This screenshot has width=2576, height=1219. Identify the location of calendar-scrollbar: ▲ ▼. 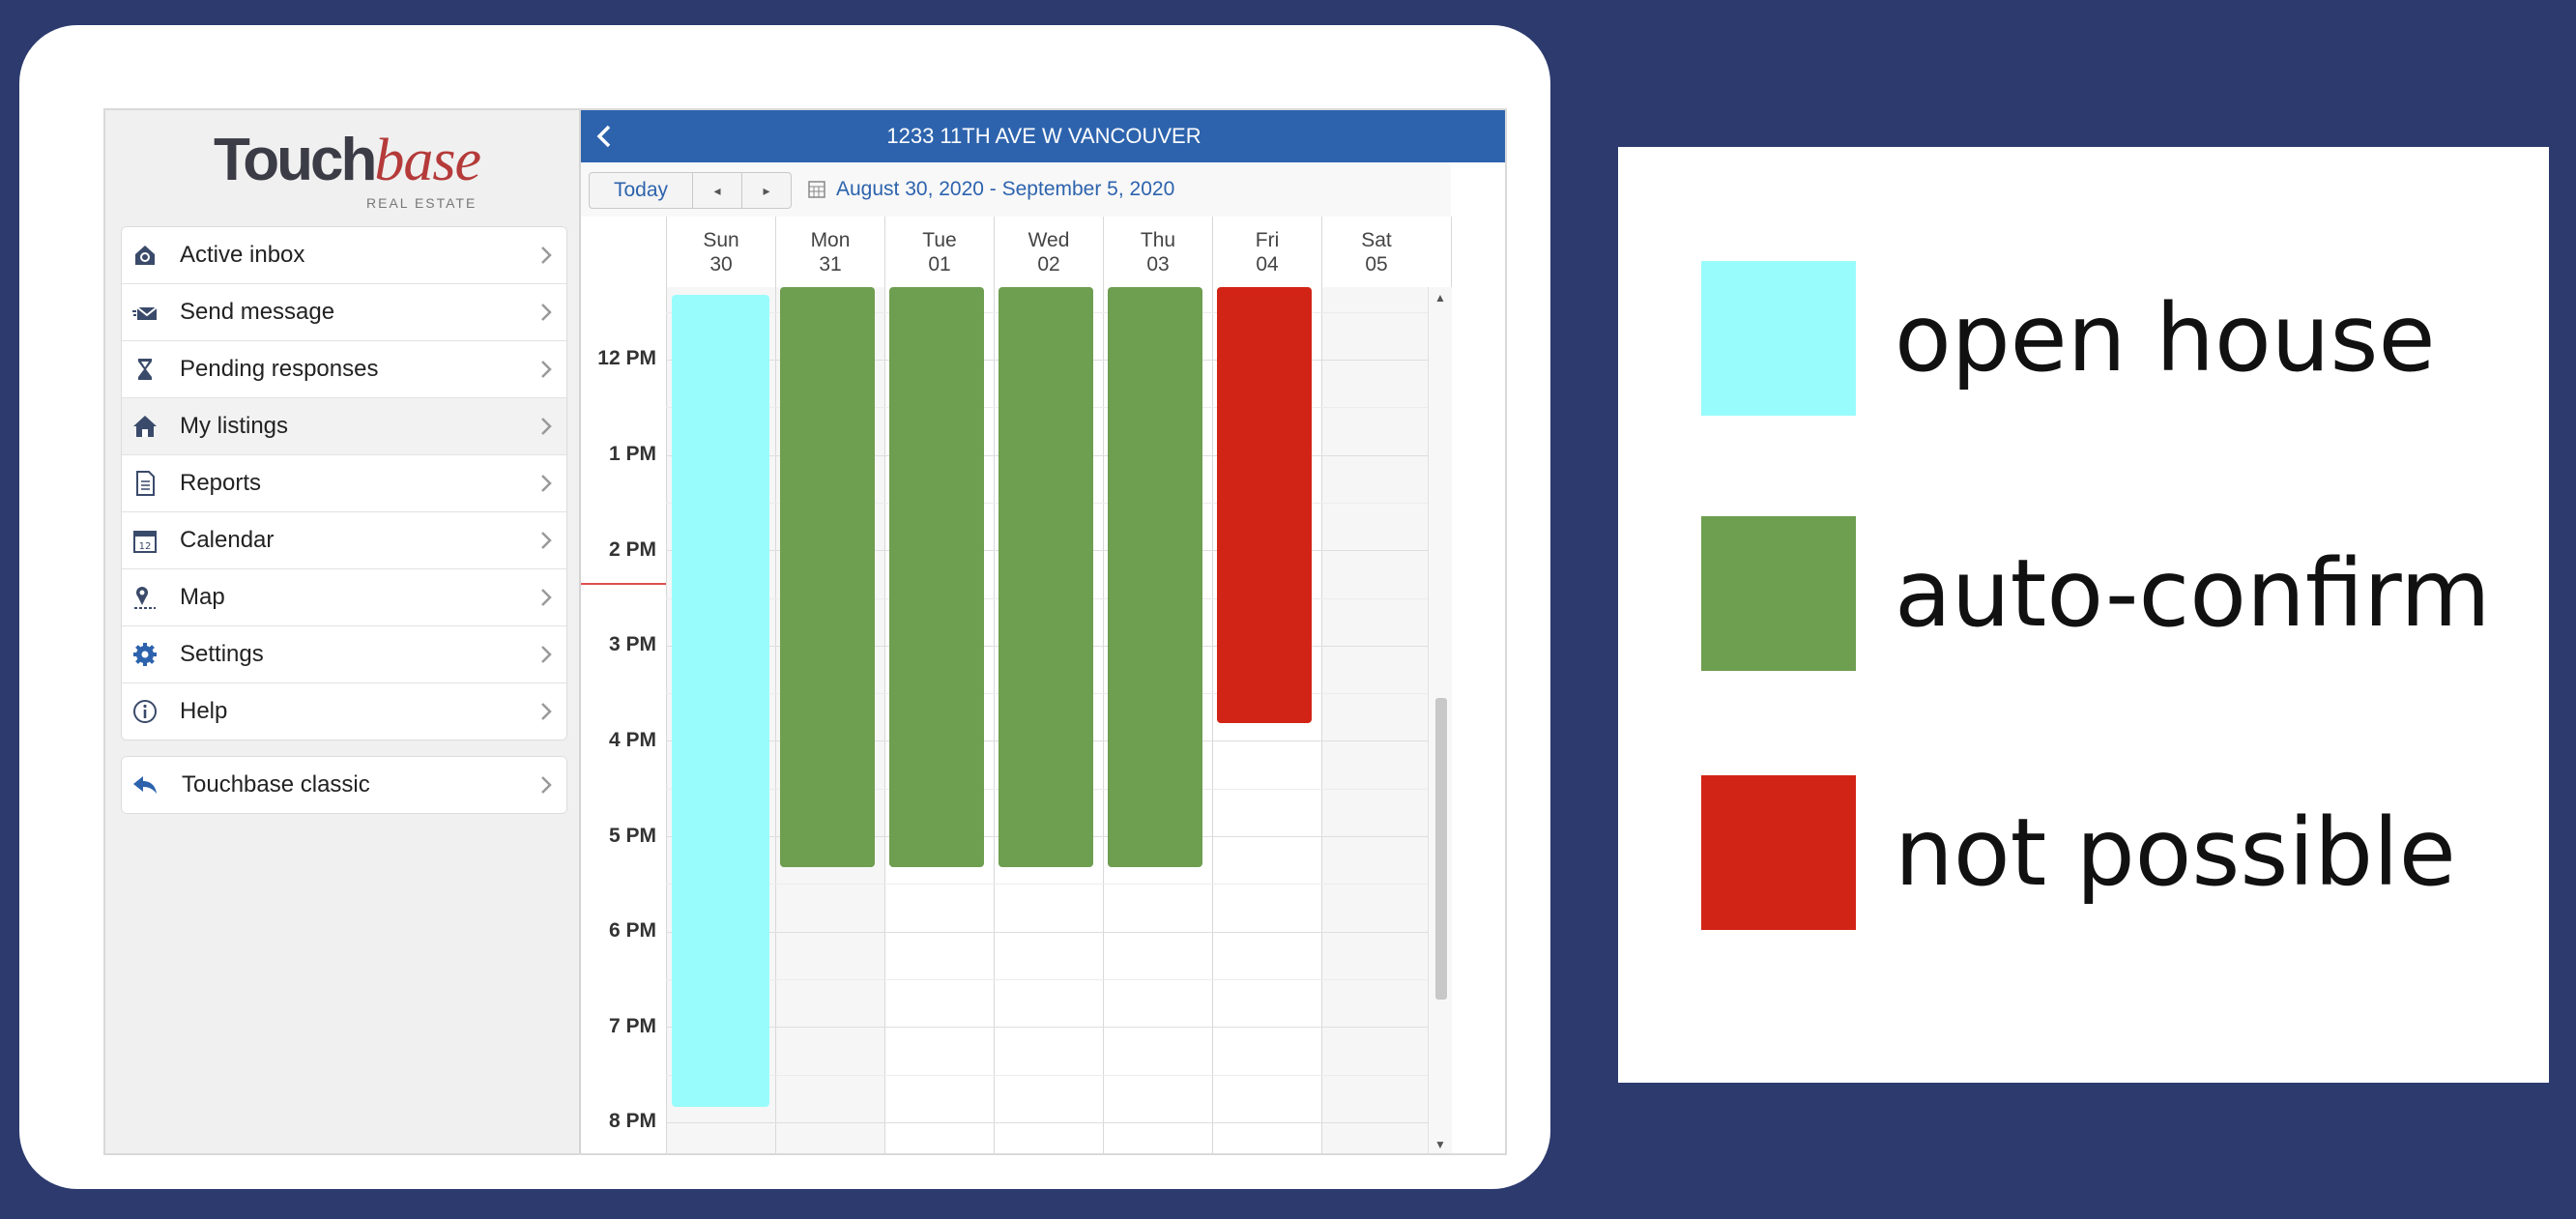
(1440, 720).